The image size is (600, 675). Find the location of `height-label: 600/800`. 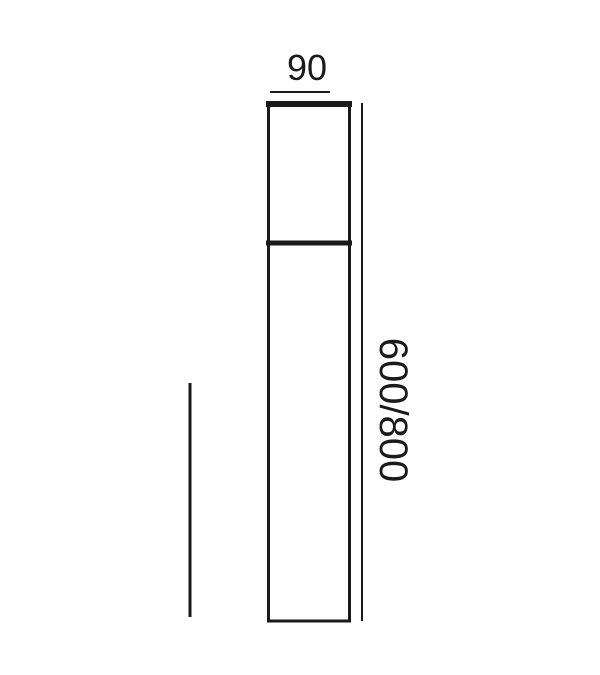

height-label: 600/800 is located at coordinates (393, 410).